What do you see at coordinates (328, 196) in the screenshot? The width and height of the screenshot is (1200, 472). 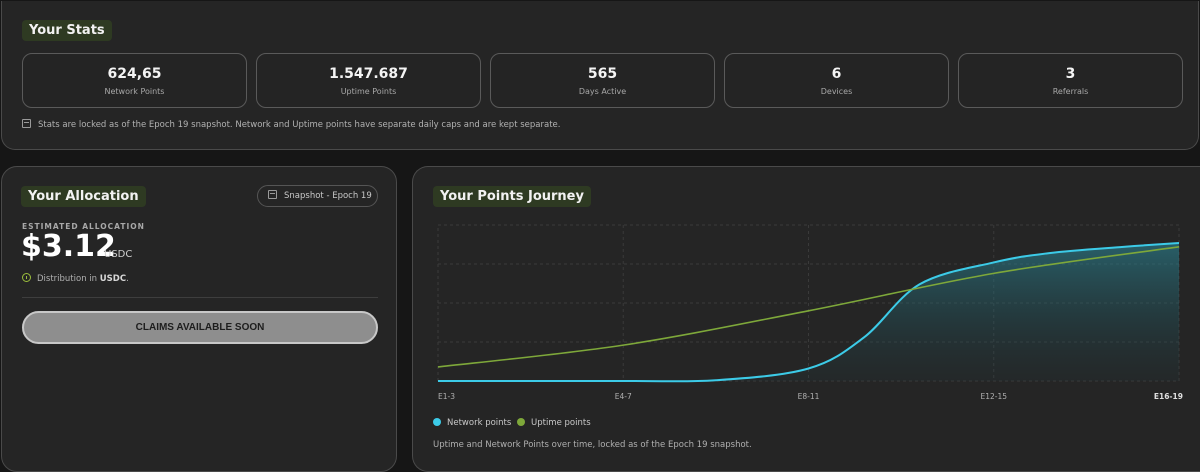 I see `snapshot-badge-label: Snapshot - Epoch 19` at bounding box center [328, 196].